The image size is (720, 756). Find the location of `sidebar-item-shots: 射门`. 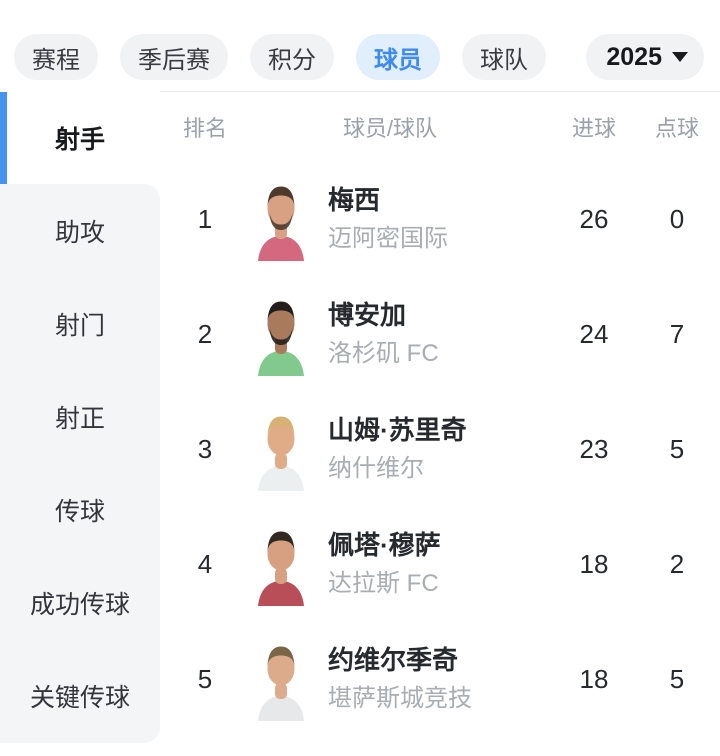

sidebar-item-shots: 射门 is located at coordinates (80, 323).